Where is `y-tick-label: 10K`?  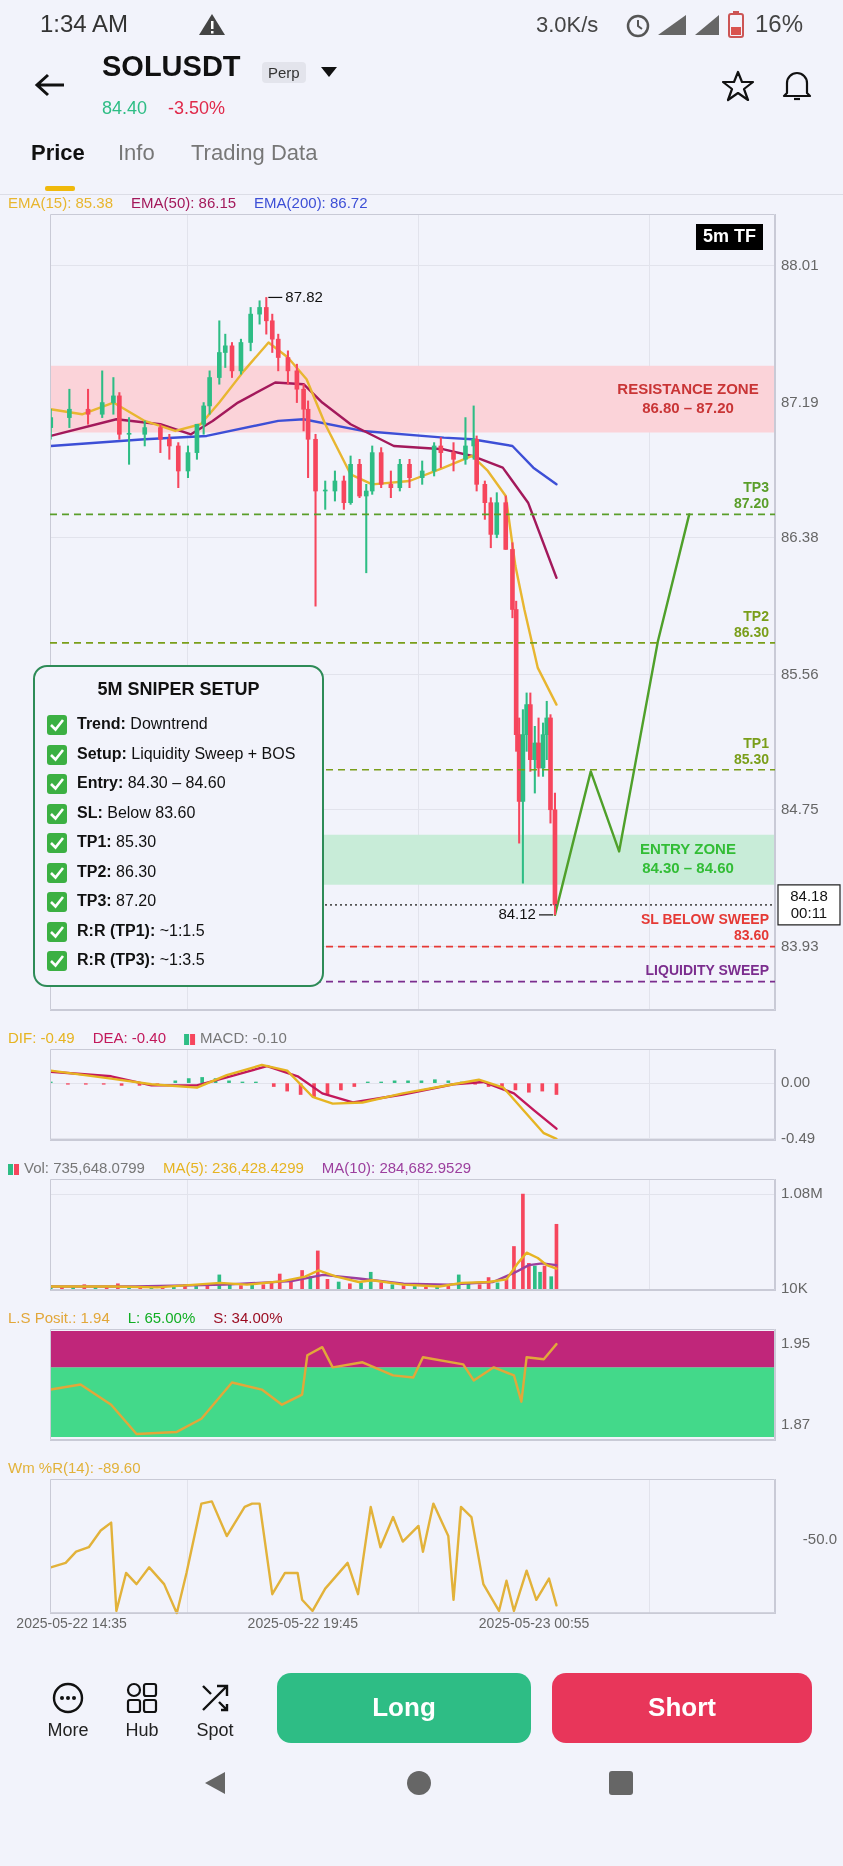 y-tick-label: 10K is located at coordinates (794, 1288).